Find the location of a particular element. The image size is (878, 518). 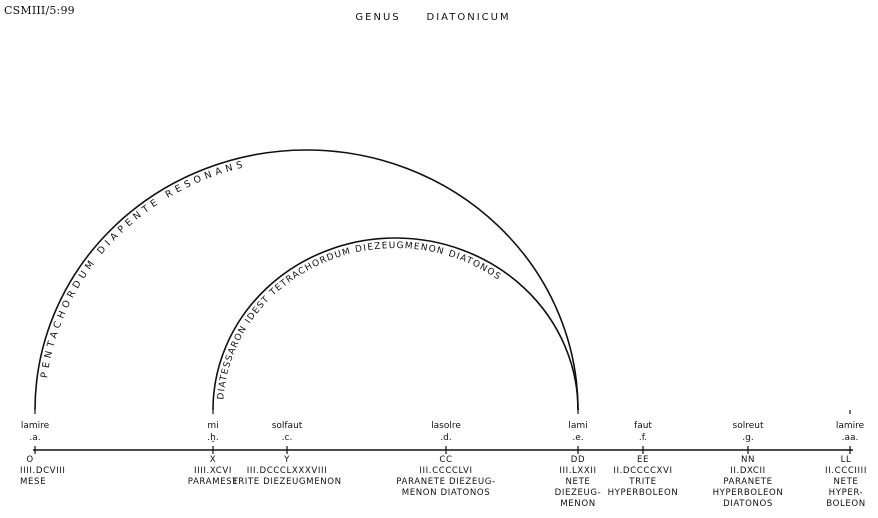

note-number: III.DCCCLXXXVIII is located at coordinates (287, 471).